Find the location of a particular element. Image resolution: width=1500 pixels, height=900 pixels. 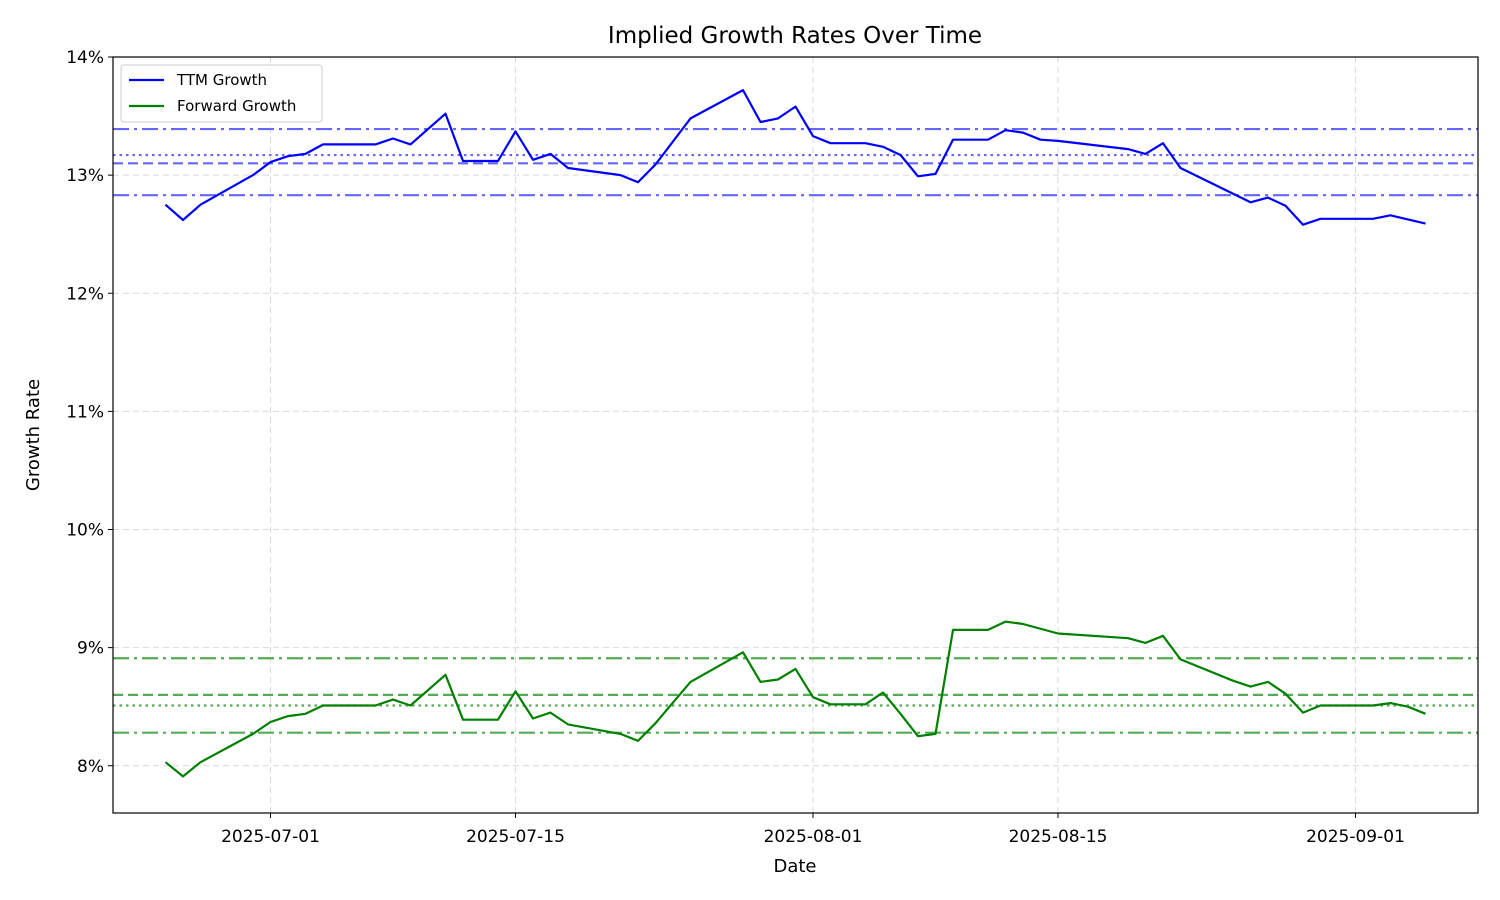

y-tick-label: 13% is located at coordinates (85, 176).